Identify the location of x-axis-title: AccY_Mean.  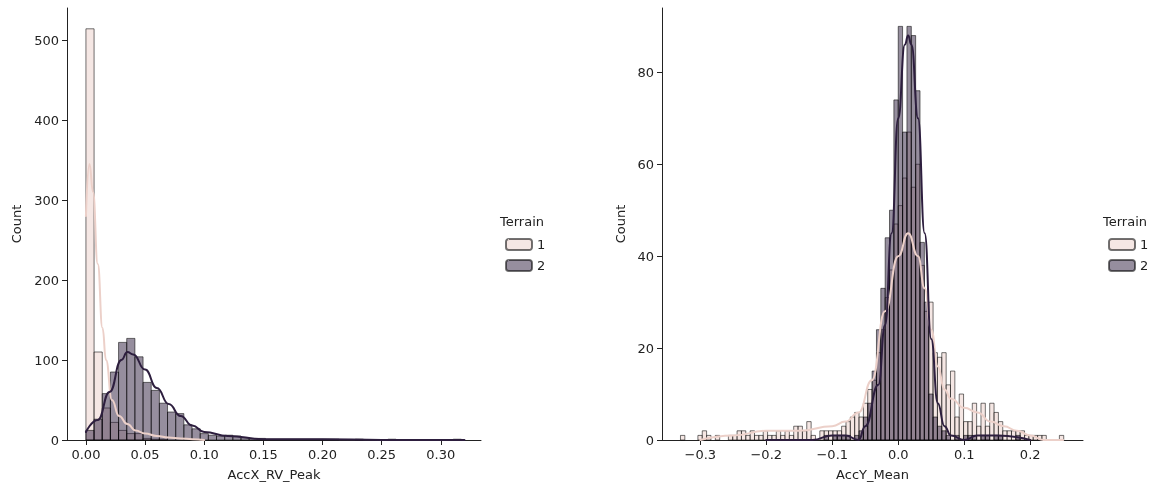
(872, 474).